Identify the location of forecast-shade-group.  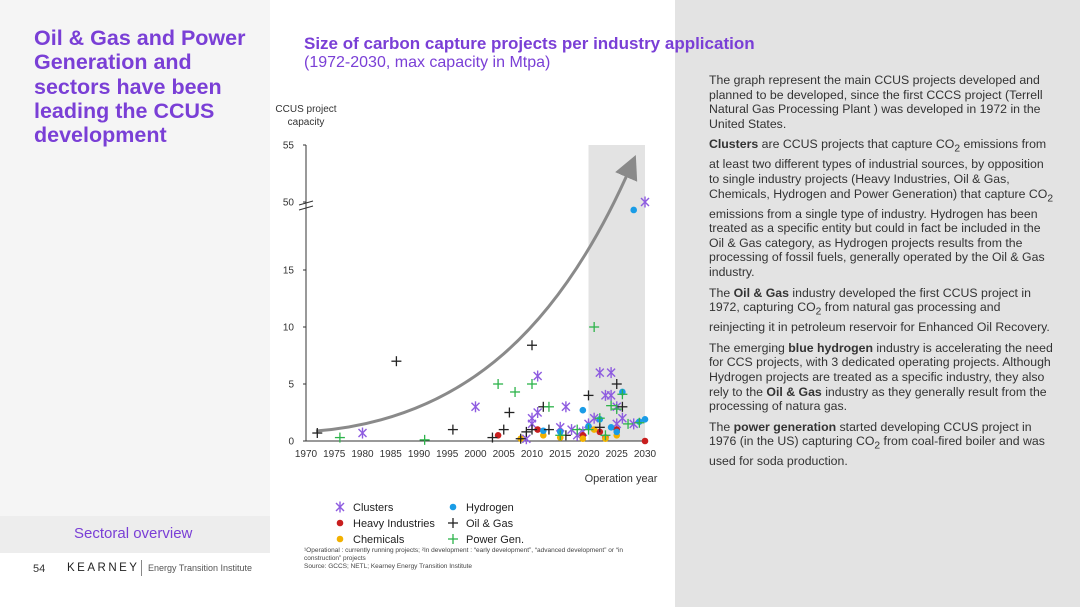
(616, 293).